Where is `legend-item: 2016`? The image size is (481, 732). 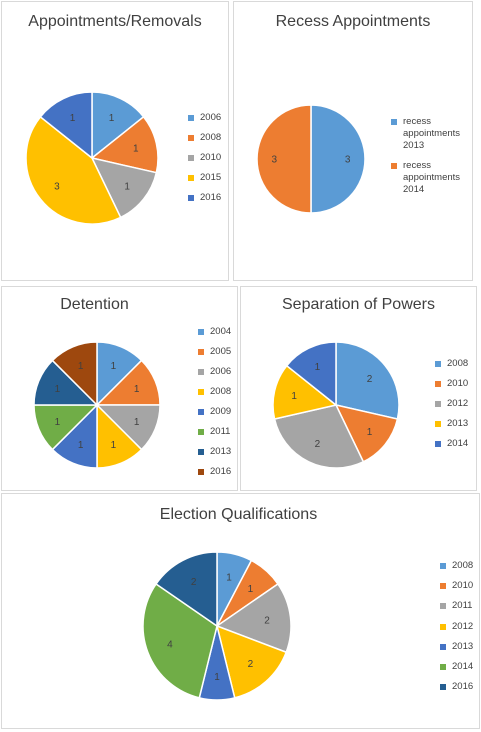 legend-item: 2016 is located at coordinates (214, 476).